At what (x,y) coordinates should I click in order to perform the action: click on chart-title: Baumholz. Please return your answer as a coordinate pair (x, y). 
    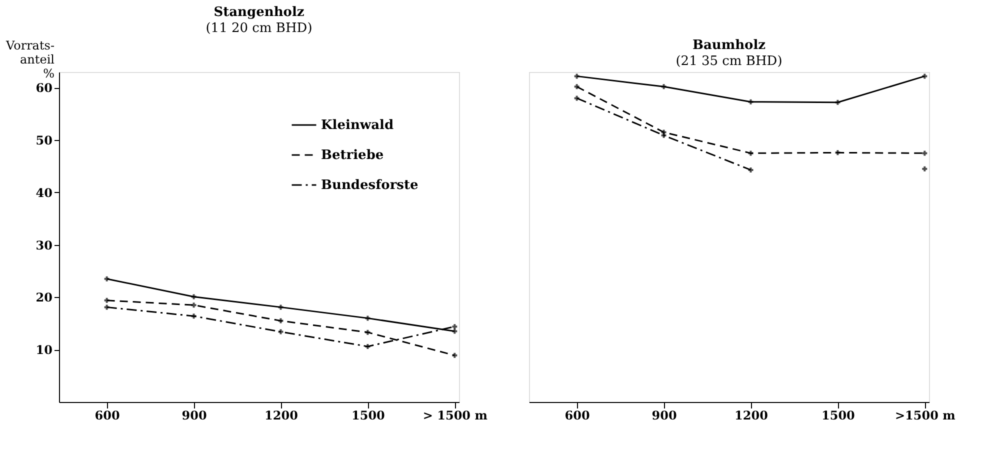
    Looking at the image, I should click on (729, 45).